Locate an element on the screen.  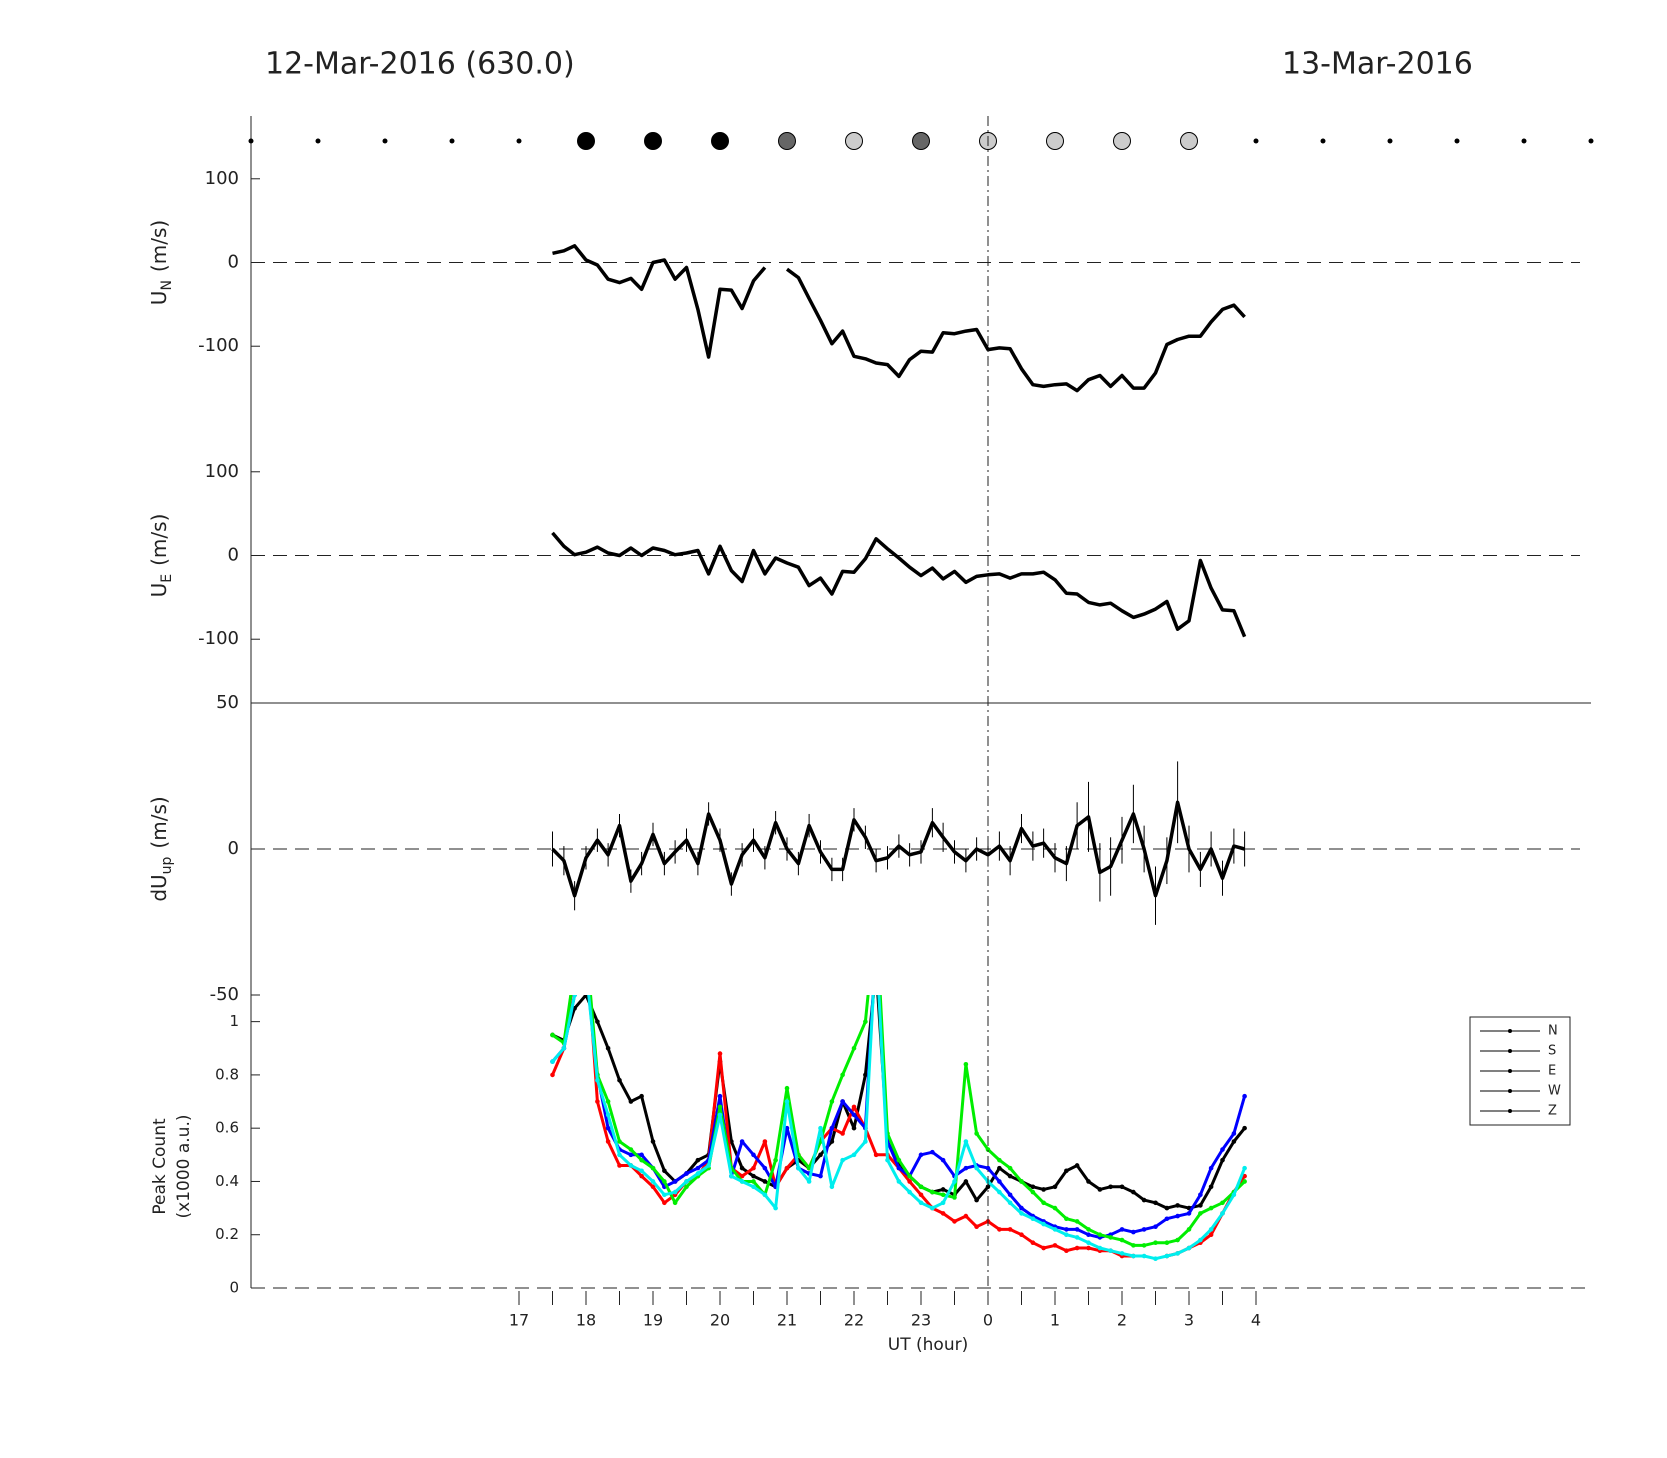
x-axis-label: UT (hour) is located at coordinates (928, 1345).